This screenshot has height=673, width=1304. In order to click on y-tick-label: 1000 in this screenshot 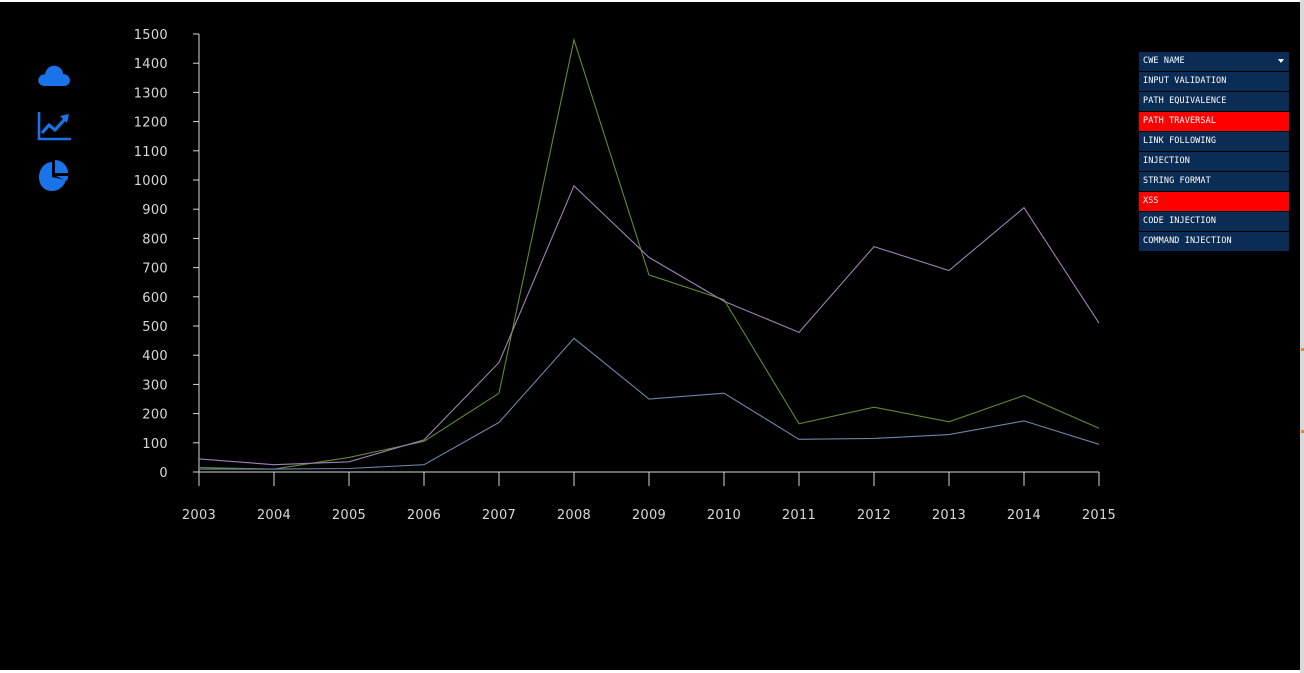, I will do `click(151, 181)`.